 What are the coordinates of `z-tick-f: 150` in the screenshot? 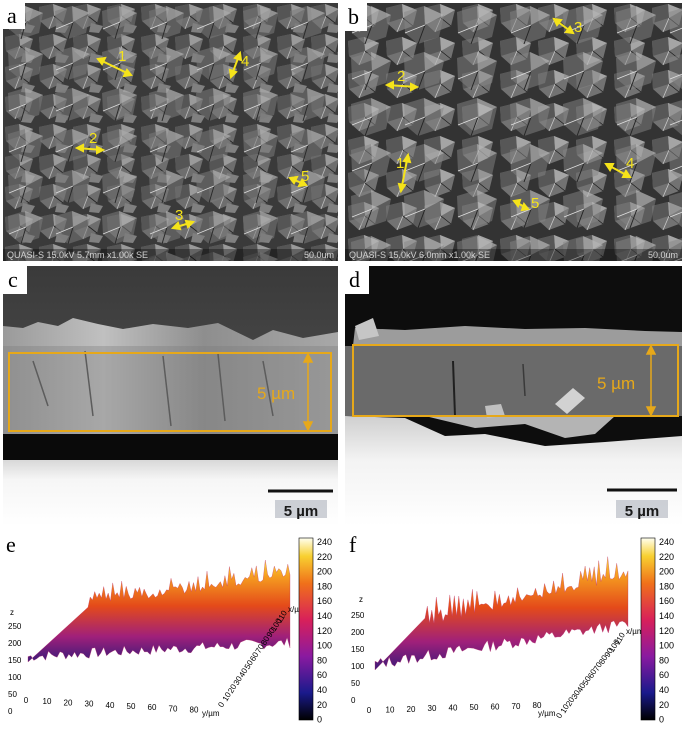 It's located at (358, 649).